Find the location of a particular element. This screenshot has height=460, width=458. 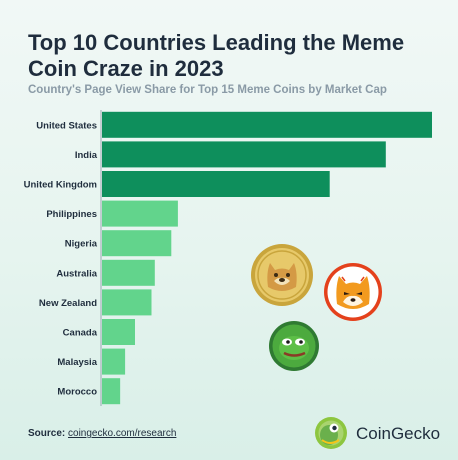

category-label: United States is located at coordinates (66, 125).